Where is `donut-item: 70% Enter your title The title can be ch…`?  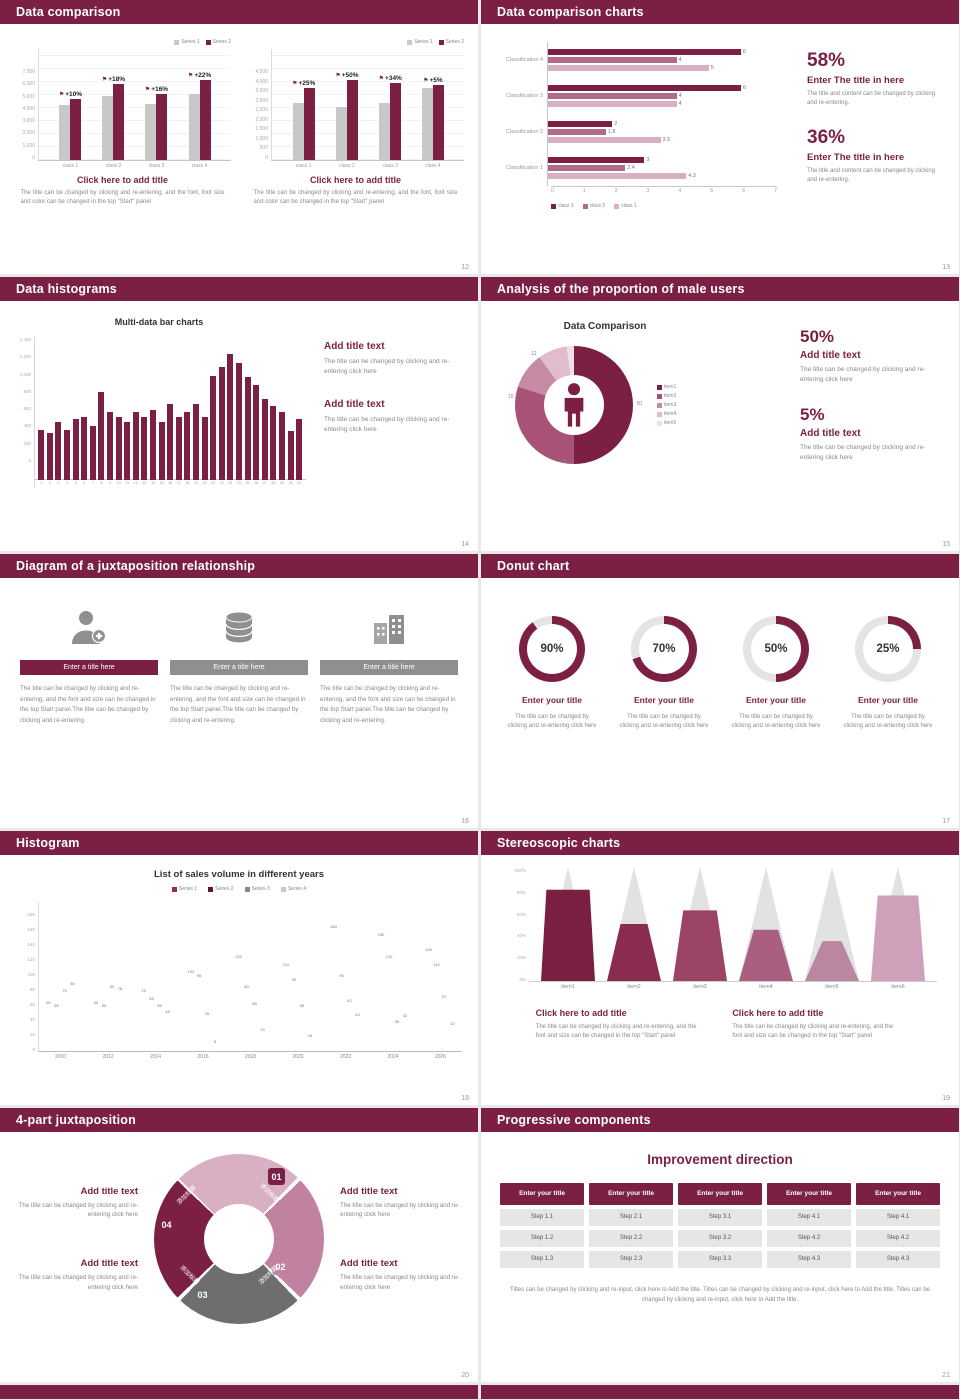
donut-item: 70% Enter your title The title can be ch… is located at coordinates (664, 674).